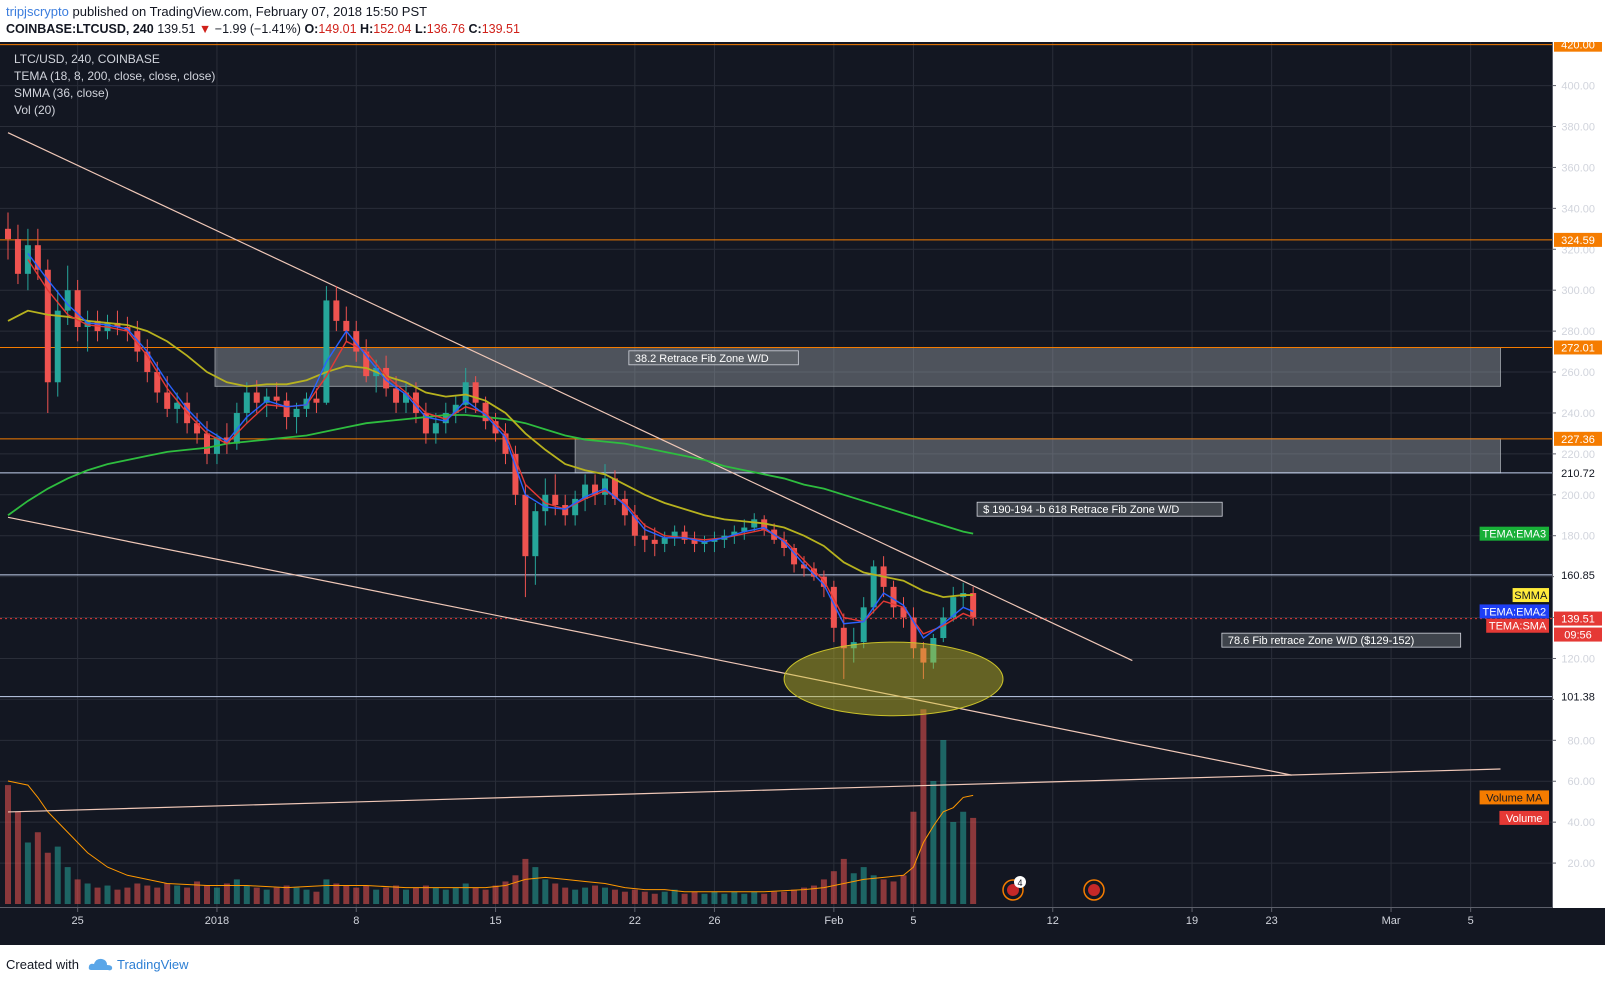  I want to click on zone-label-box, so click(713, 358).